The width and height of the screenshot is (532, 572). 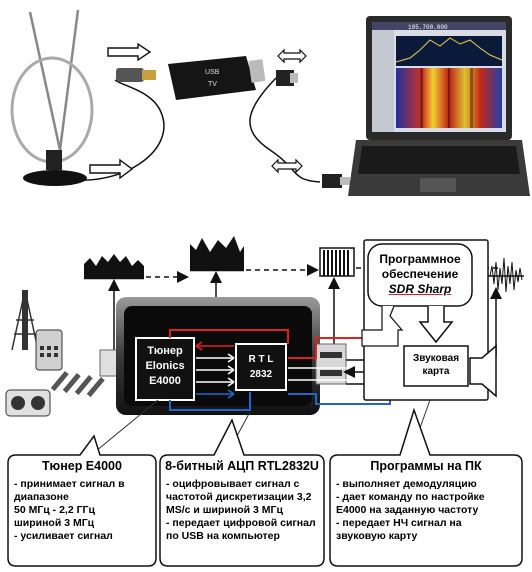 What do you see at coordinates (212, 84) in the screenshot?
I see `dongle-label-tv: TV` at bounding box center [212, 84].